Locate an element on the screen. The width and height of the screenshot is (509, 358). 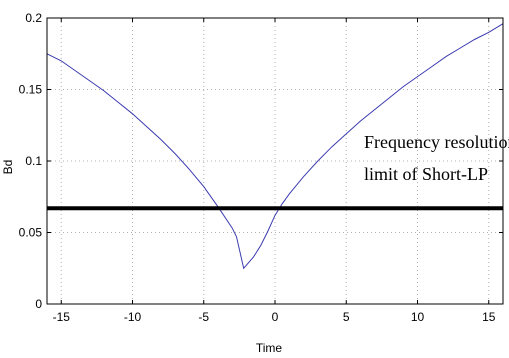
x-tick-label: 15 is located at coordinates (489, 317).